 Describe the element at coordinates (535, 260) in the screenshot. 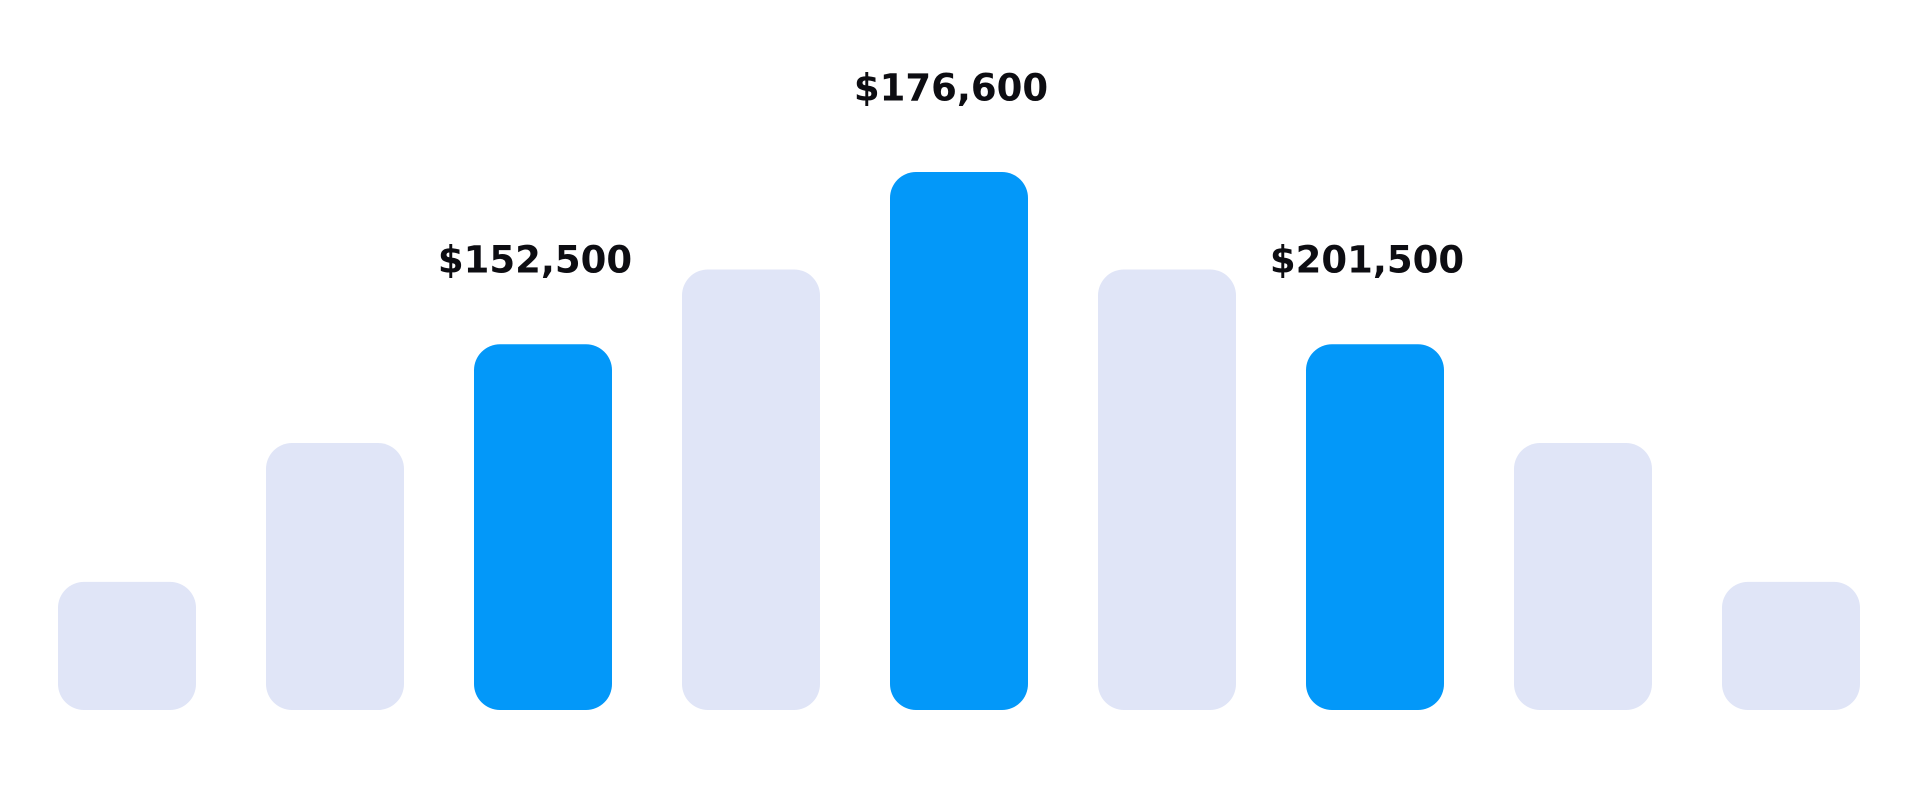

I see `data-label-bar-3: $152,500` at that location.